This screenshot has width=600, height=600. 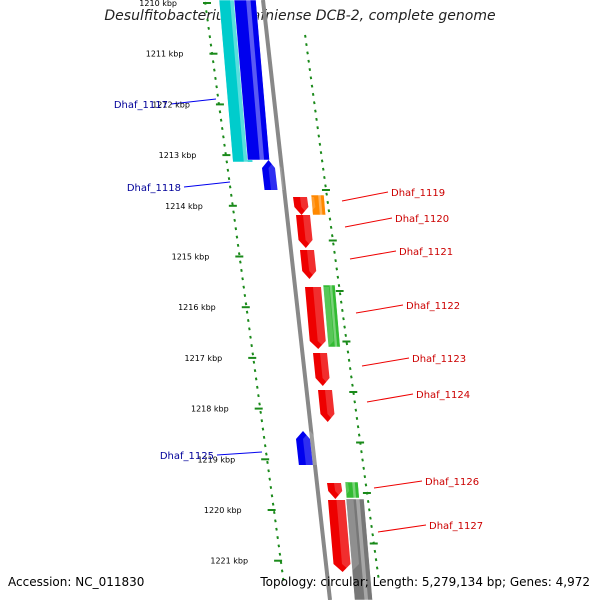 What do you see at coordinates (311, 448) in the screenshot?
I see `gene-arrow-dhaf-1125-highlight` at bounding box center [311, 448].